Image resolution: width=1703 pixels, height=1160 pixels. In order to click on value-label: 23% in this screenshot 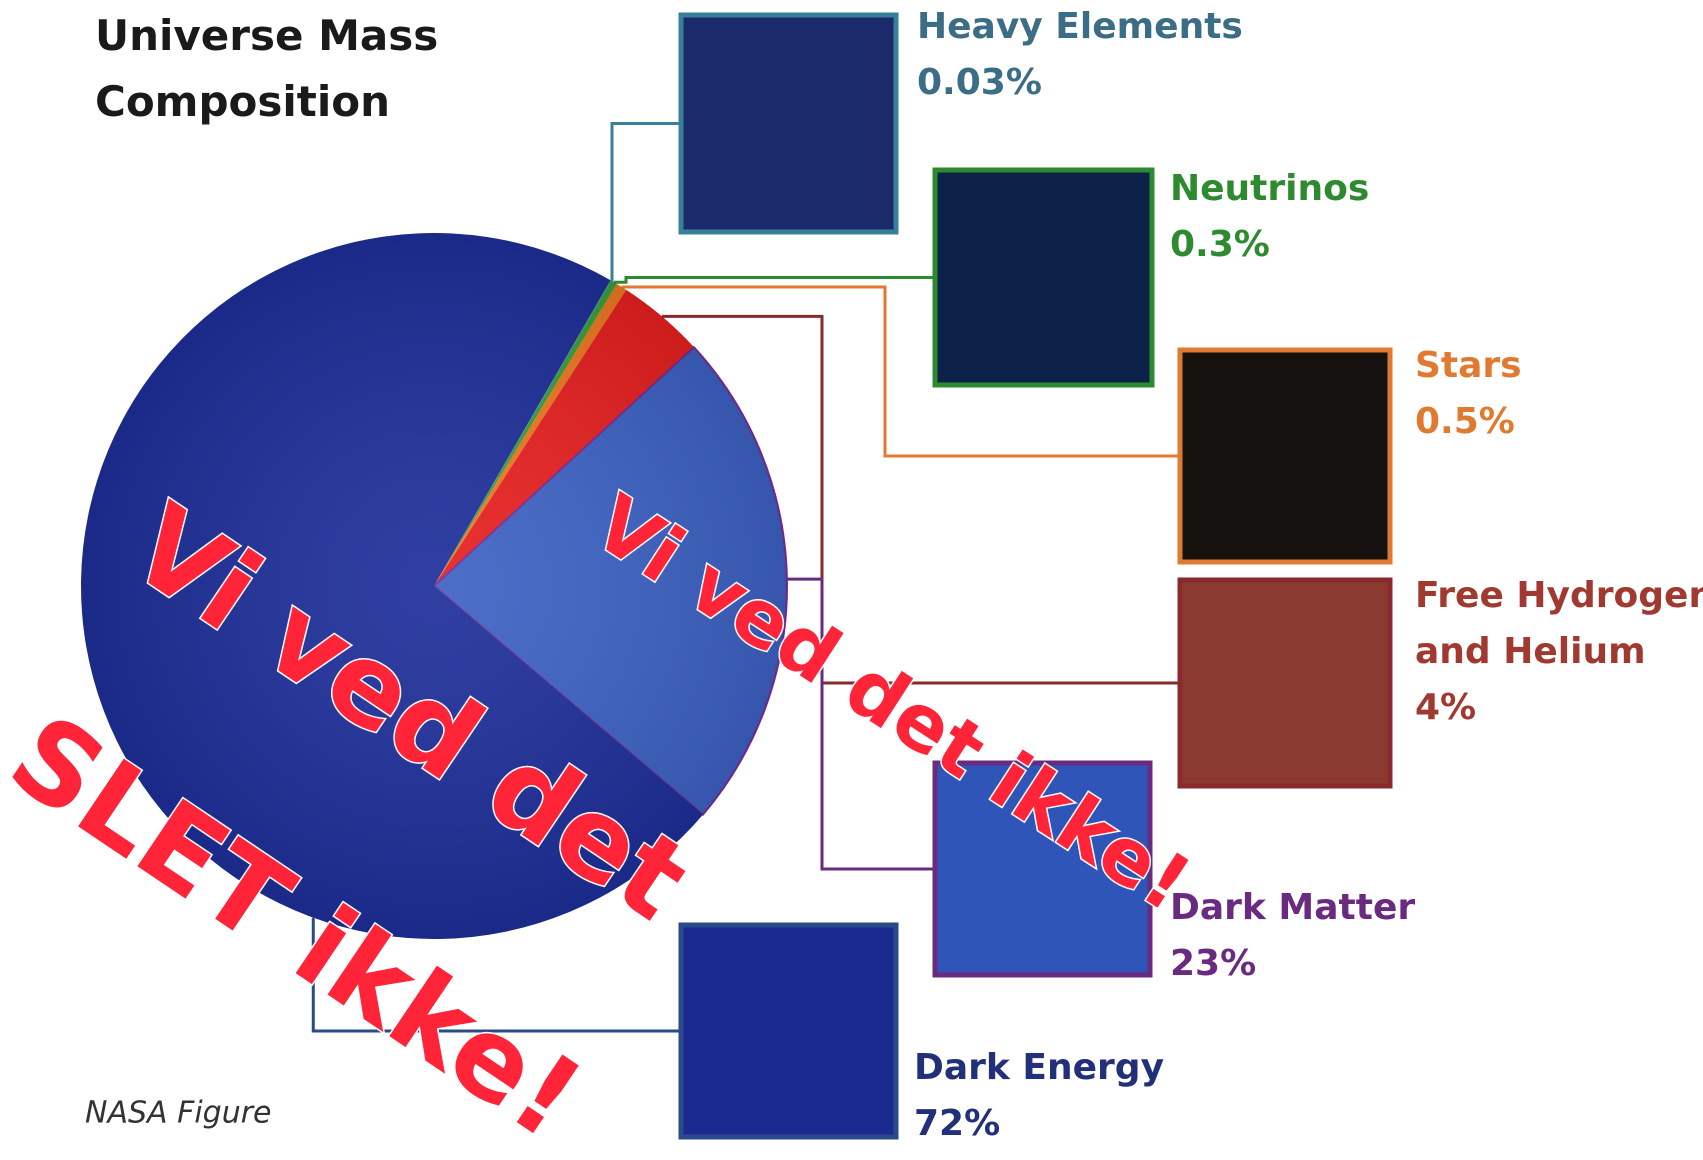, I will do `click(1213, 963)`.